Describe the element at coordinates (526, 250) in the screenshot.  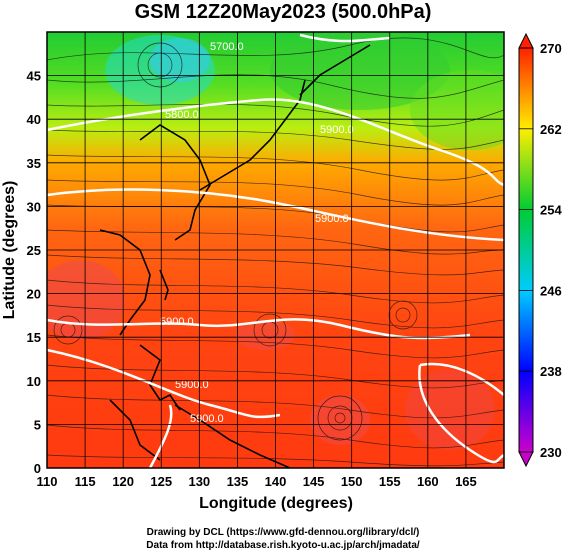
I see `colorbar-scale` at that location.